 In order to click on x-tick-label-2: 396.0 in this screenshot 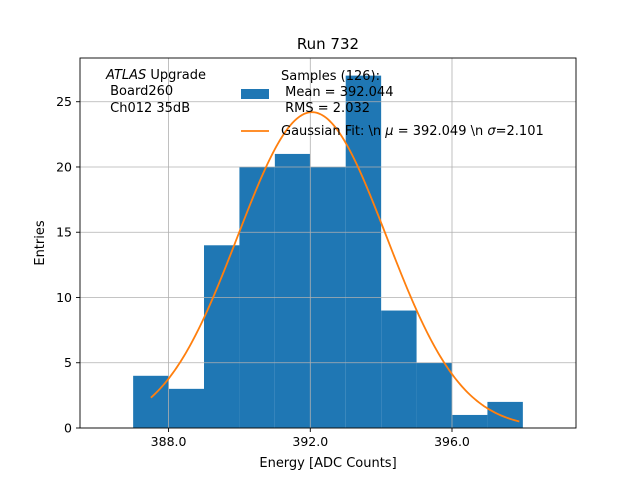, I will do `click(452, 441)`.